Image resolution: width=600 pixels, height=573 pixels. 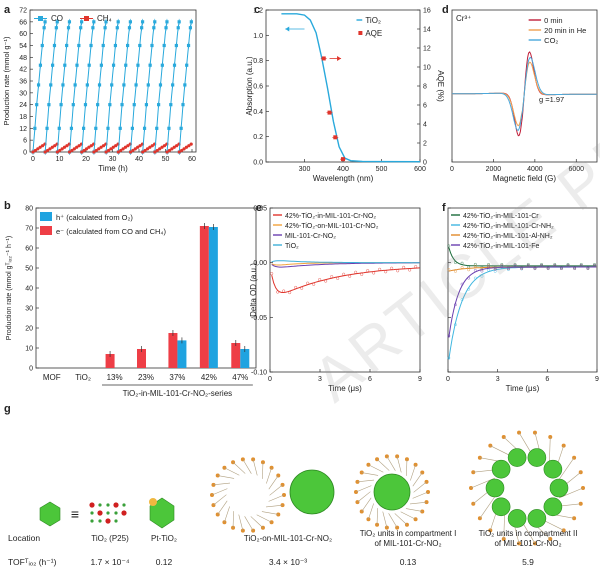 I want to click on a-ytick-label: 24, so click(x=23, y=105).